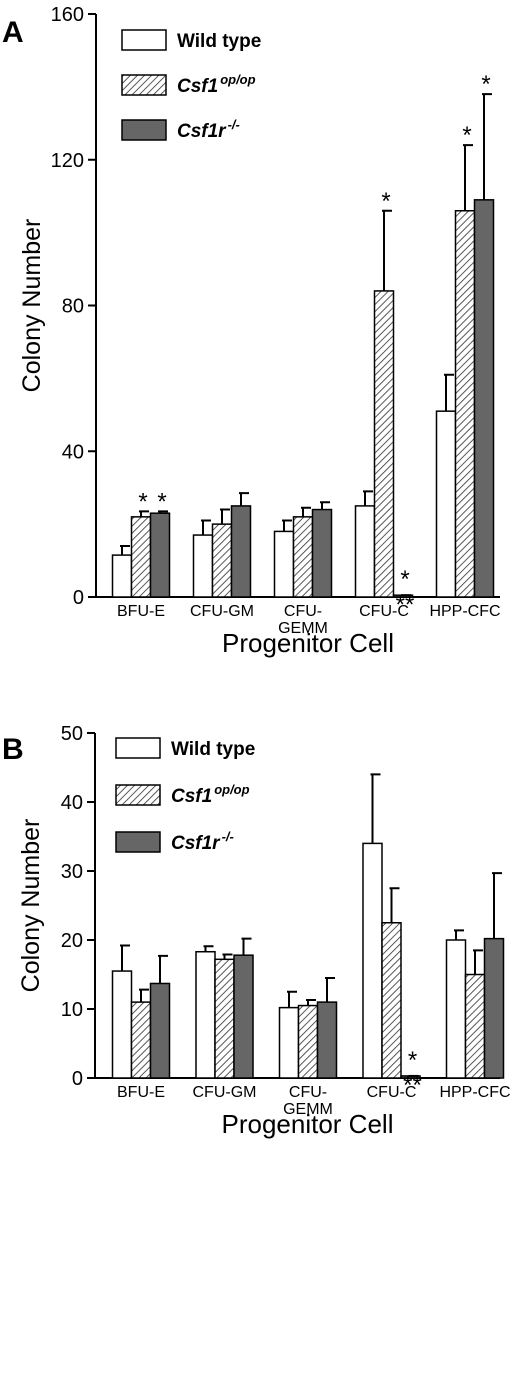 The image size is (520, 1376). Describe the element at coordinates (72, 872) in the screenshot. I see `y-tick-label: 30` at that location.